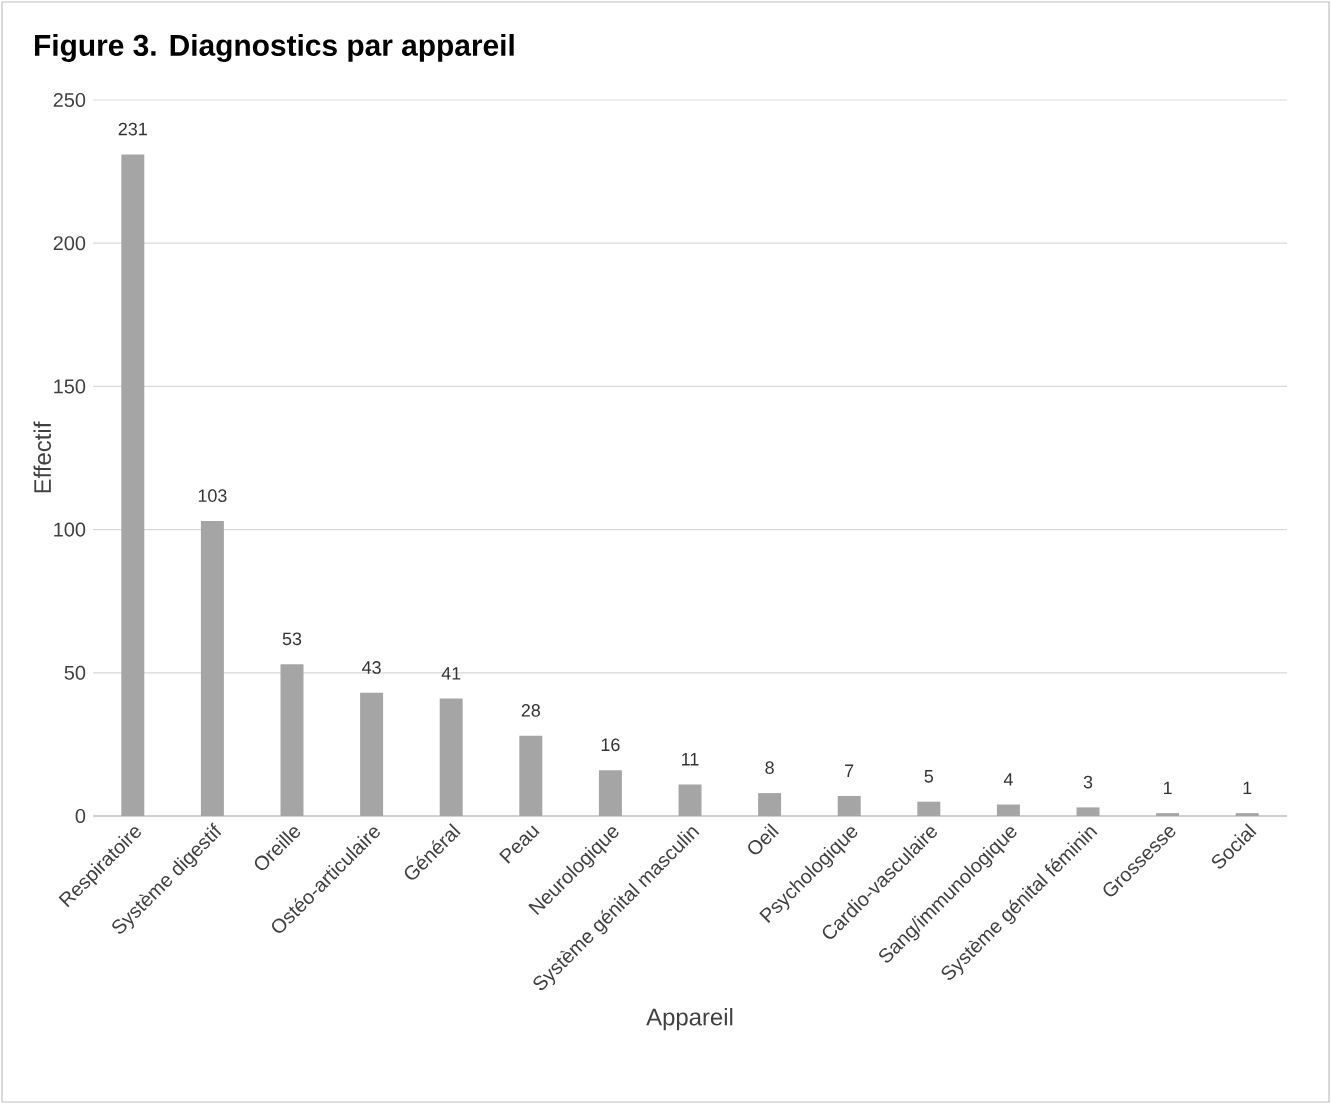 This screenshot has width=1331, height=1104. What do you see at coordinates (371, 667) in the screenshot?
I see `data-label: 43` at bounding box center [371, 667].